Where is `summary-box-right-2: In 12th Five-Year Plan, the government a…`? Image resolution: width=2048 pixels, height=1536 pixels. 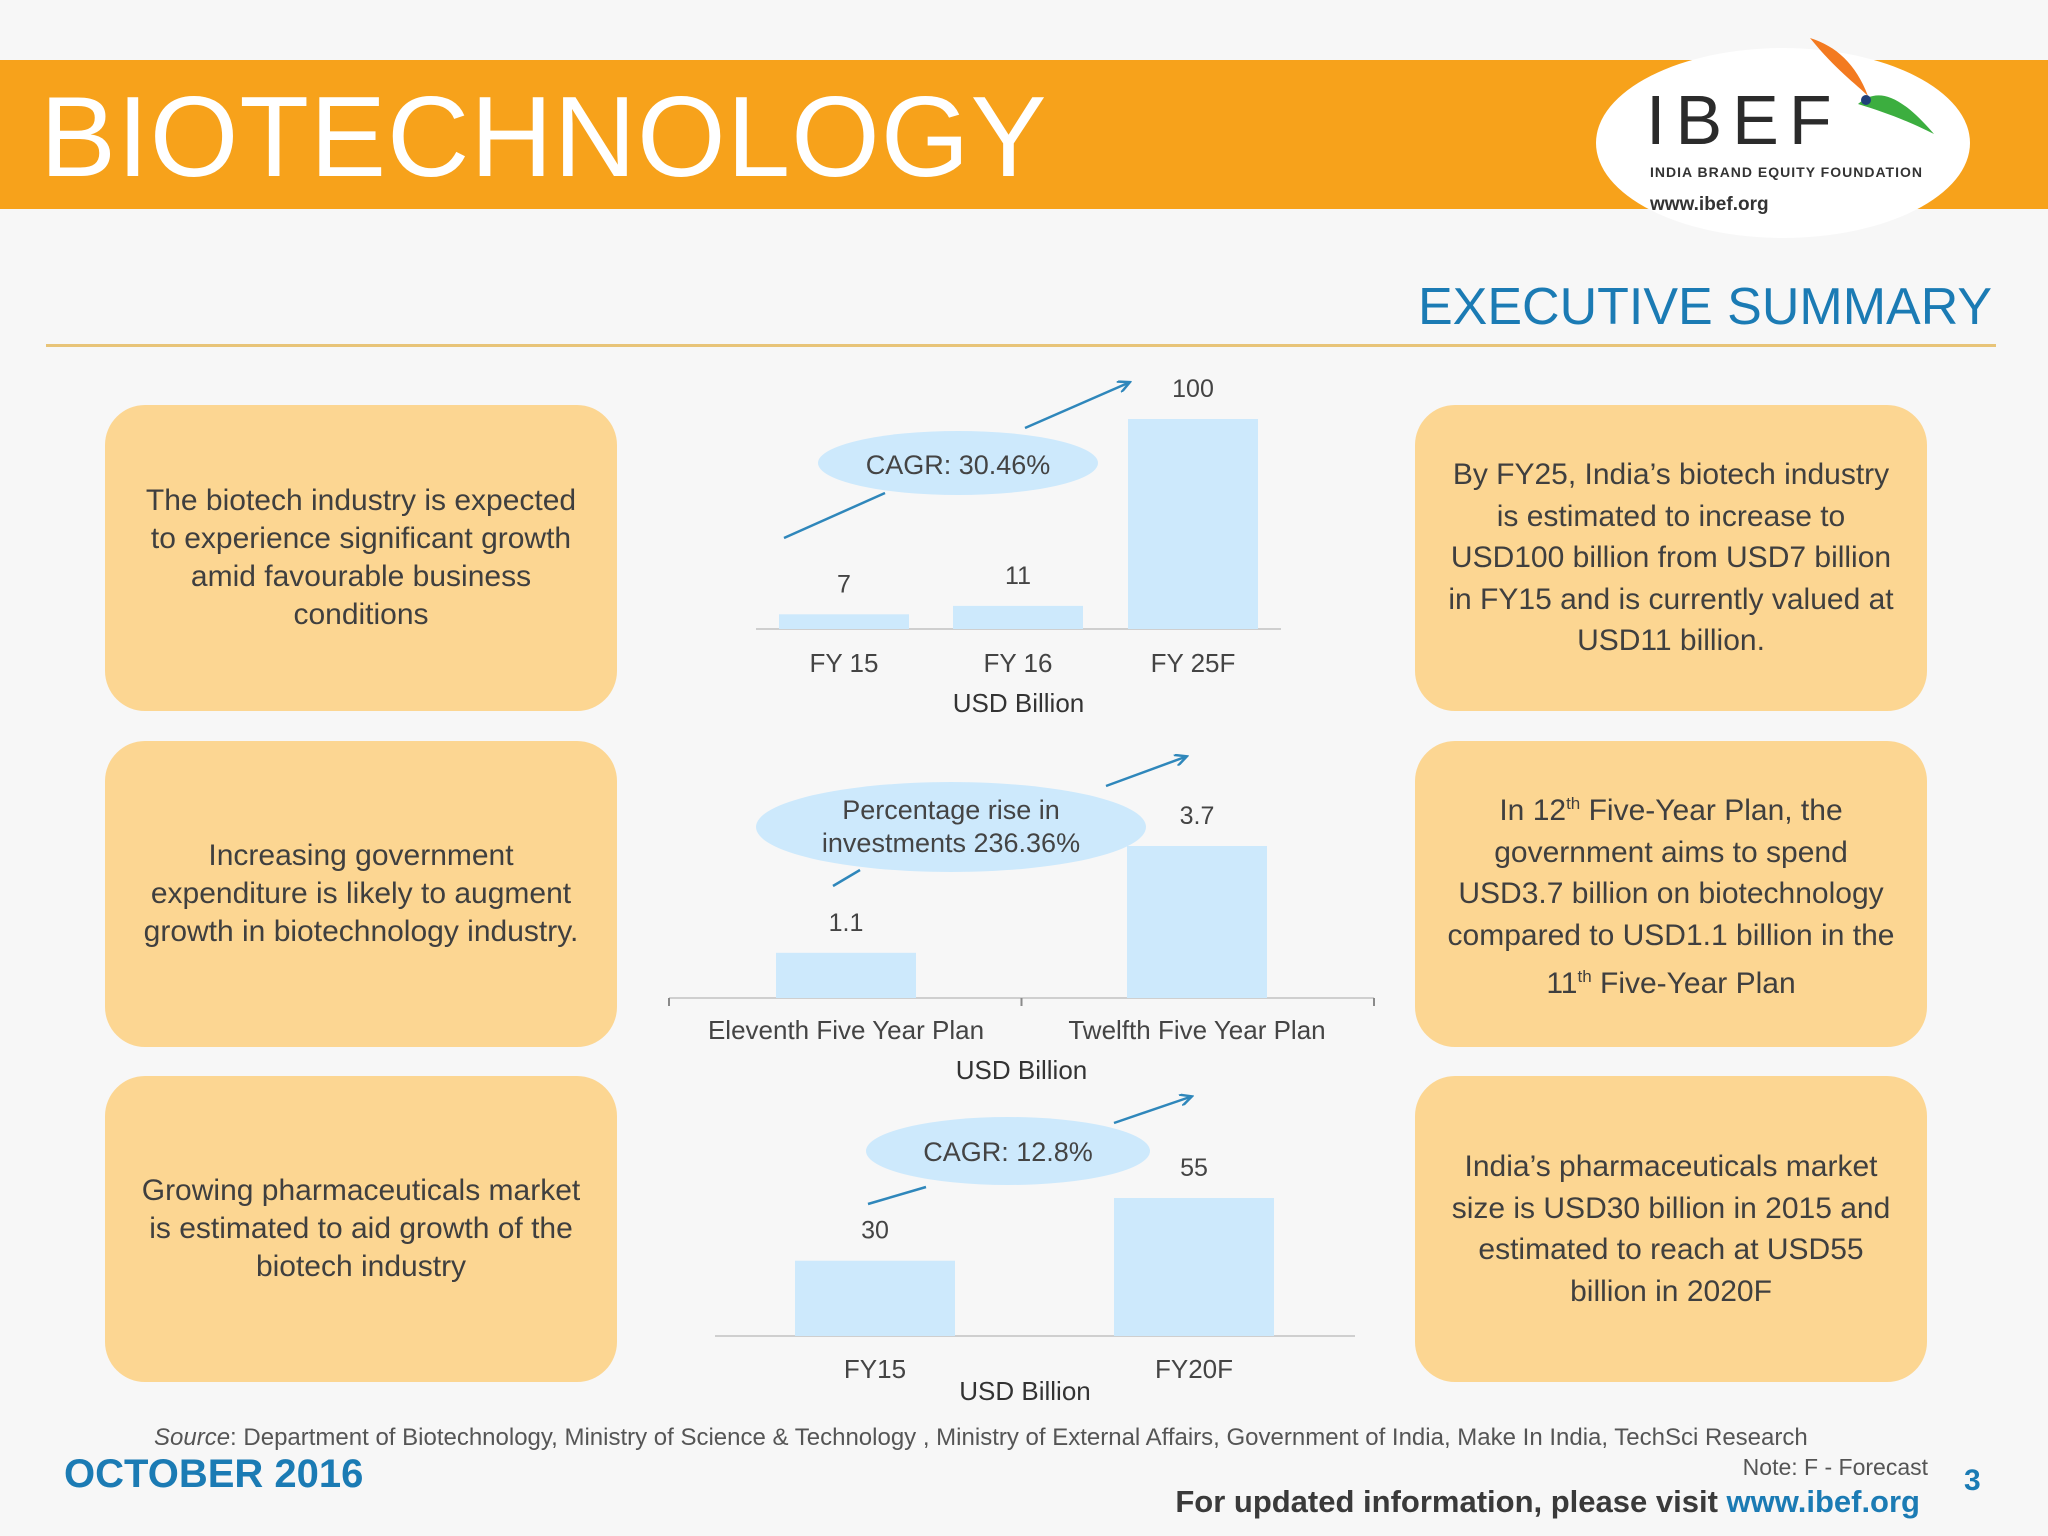 summary-box-right-2: In 12th Five-Year Plan, the government a… is located at coordinates (1671, 894).